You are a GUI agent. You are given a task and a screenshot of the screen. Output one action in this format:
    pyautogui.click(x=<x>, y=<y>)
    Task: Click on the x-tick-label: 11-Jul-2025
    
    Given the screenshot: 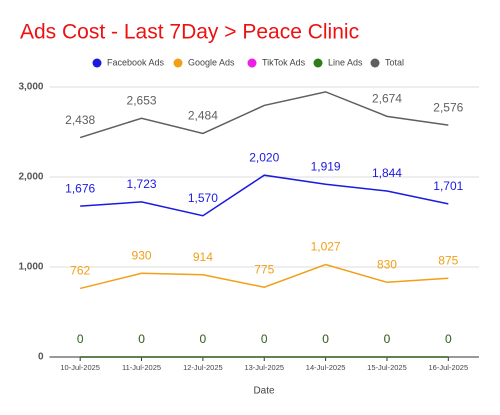 What is the action you would take?
    pyautogui.click(x=141, y=367)
    